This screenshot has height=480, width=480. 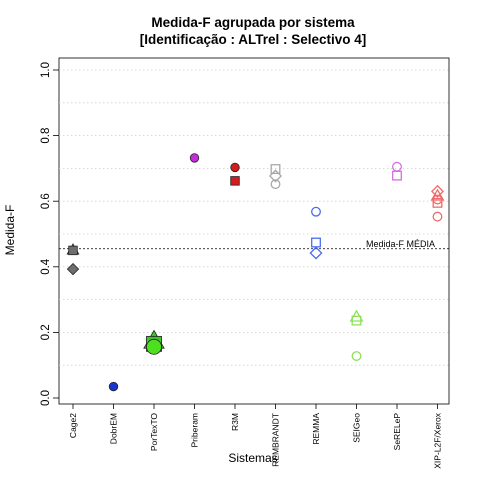 What do you see at coordinates (195, 430) in the screenshot?
I see `x-tick-label: Priberam` at bounding box center [195, 430].